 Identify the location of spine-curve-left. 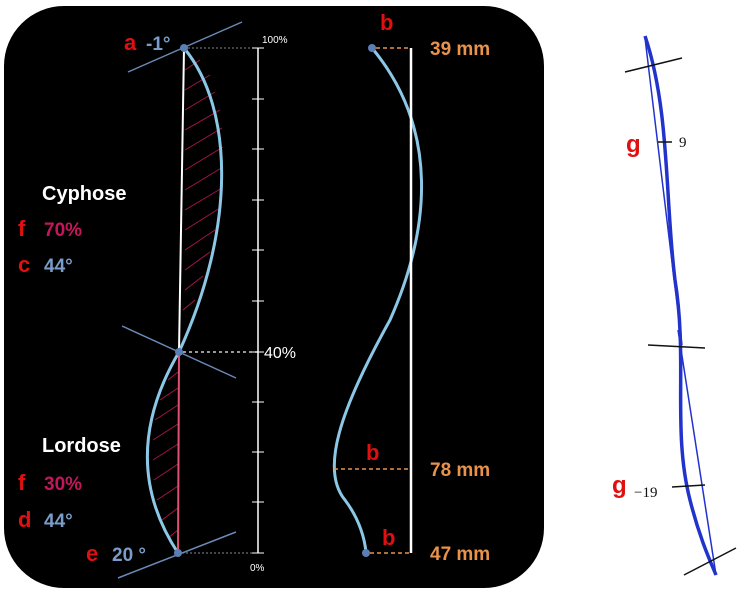
(184, 300).